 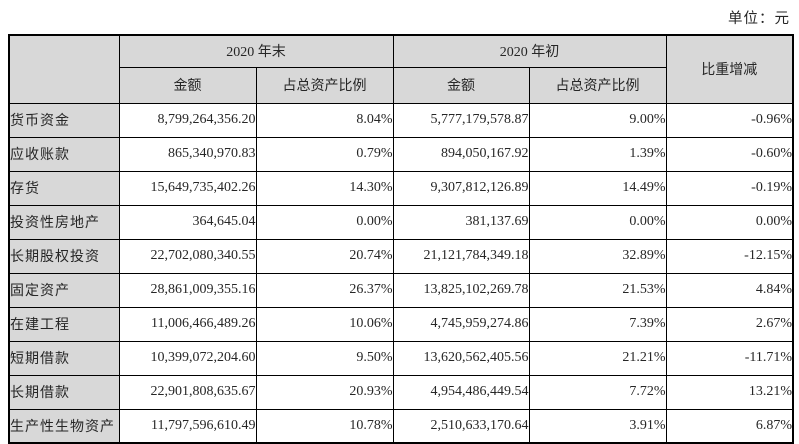 What do you see at coordinates (324, 324) in the screenshot?
I see `end-ratio-cell: 10.06%` at bounding box center [324, 324].